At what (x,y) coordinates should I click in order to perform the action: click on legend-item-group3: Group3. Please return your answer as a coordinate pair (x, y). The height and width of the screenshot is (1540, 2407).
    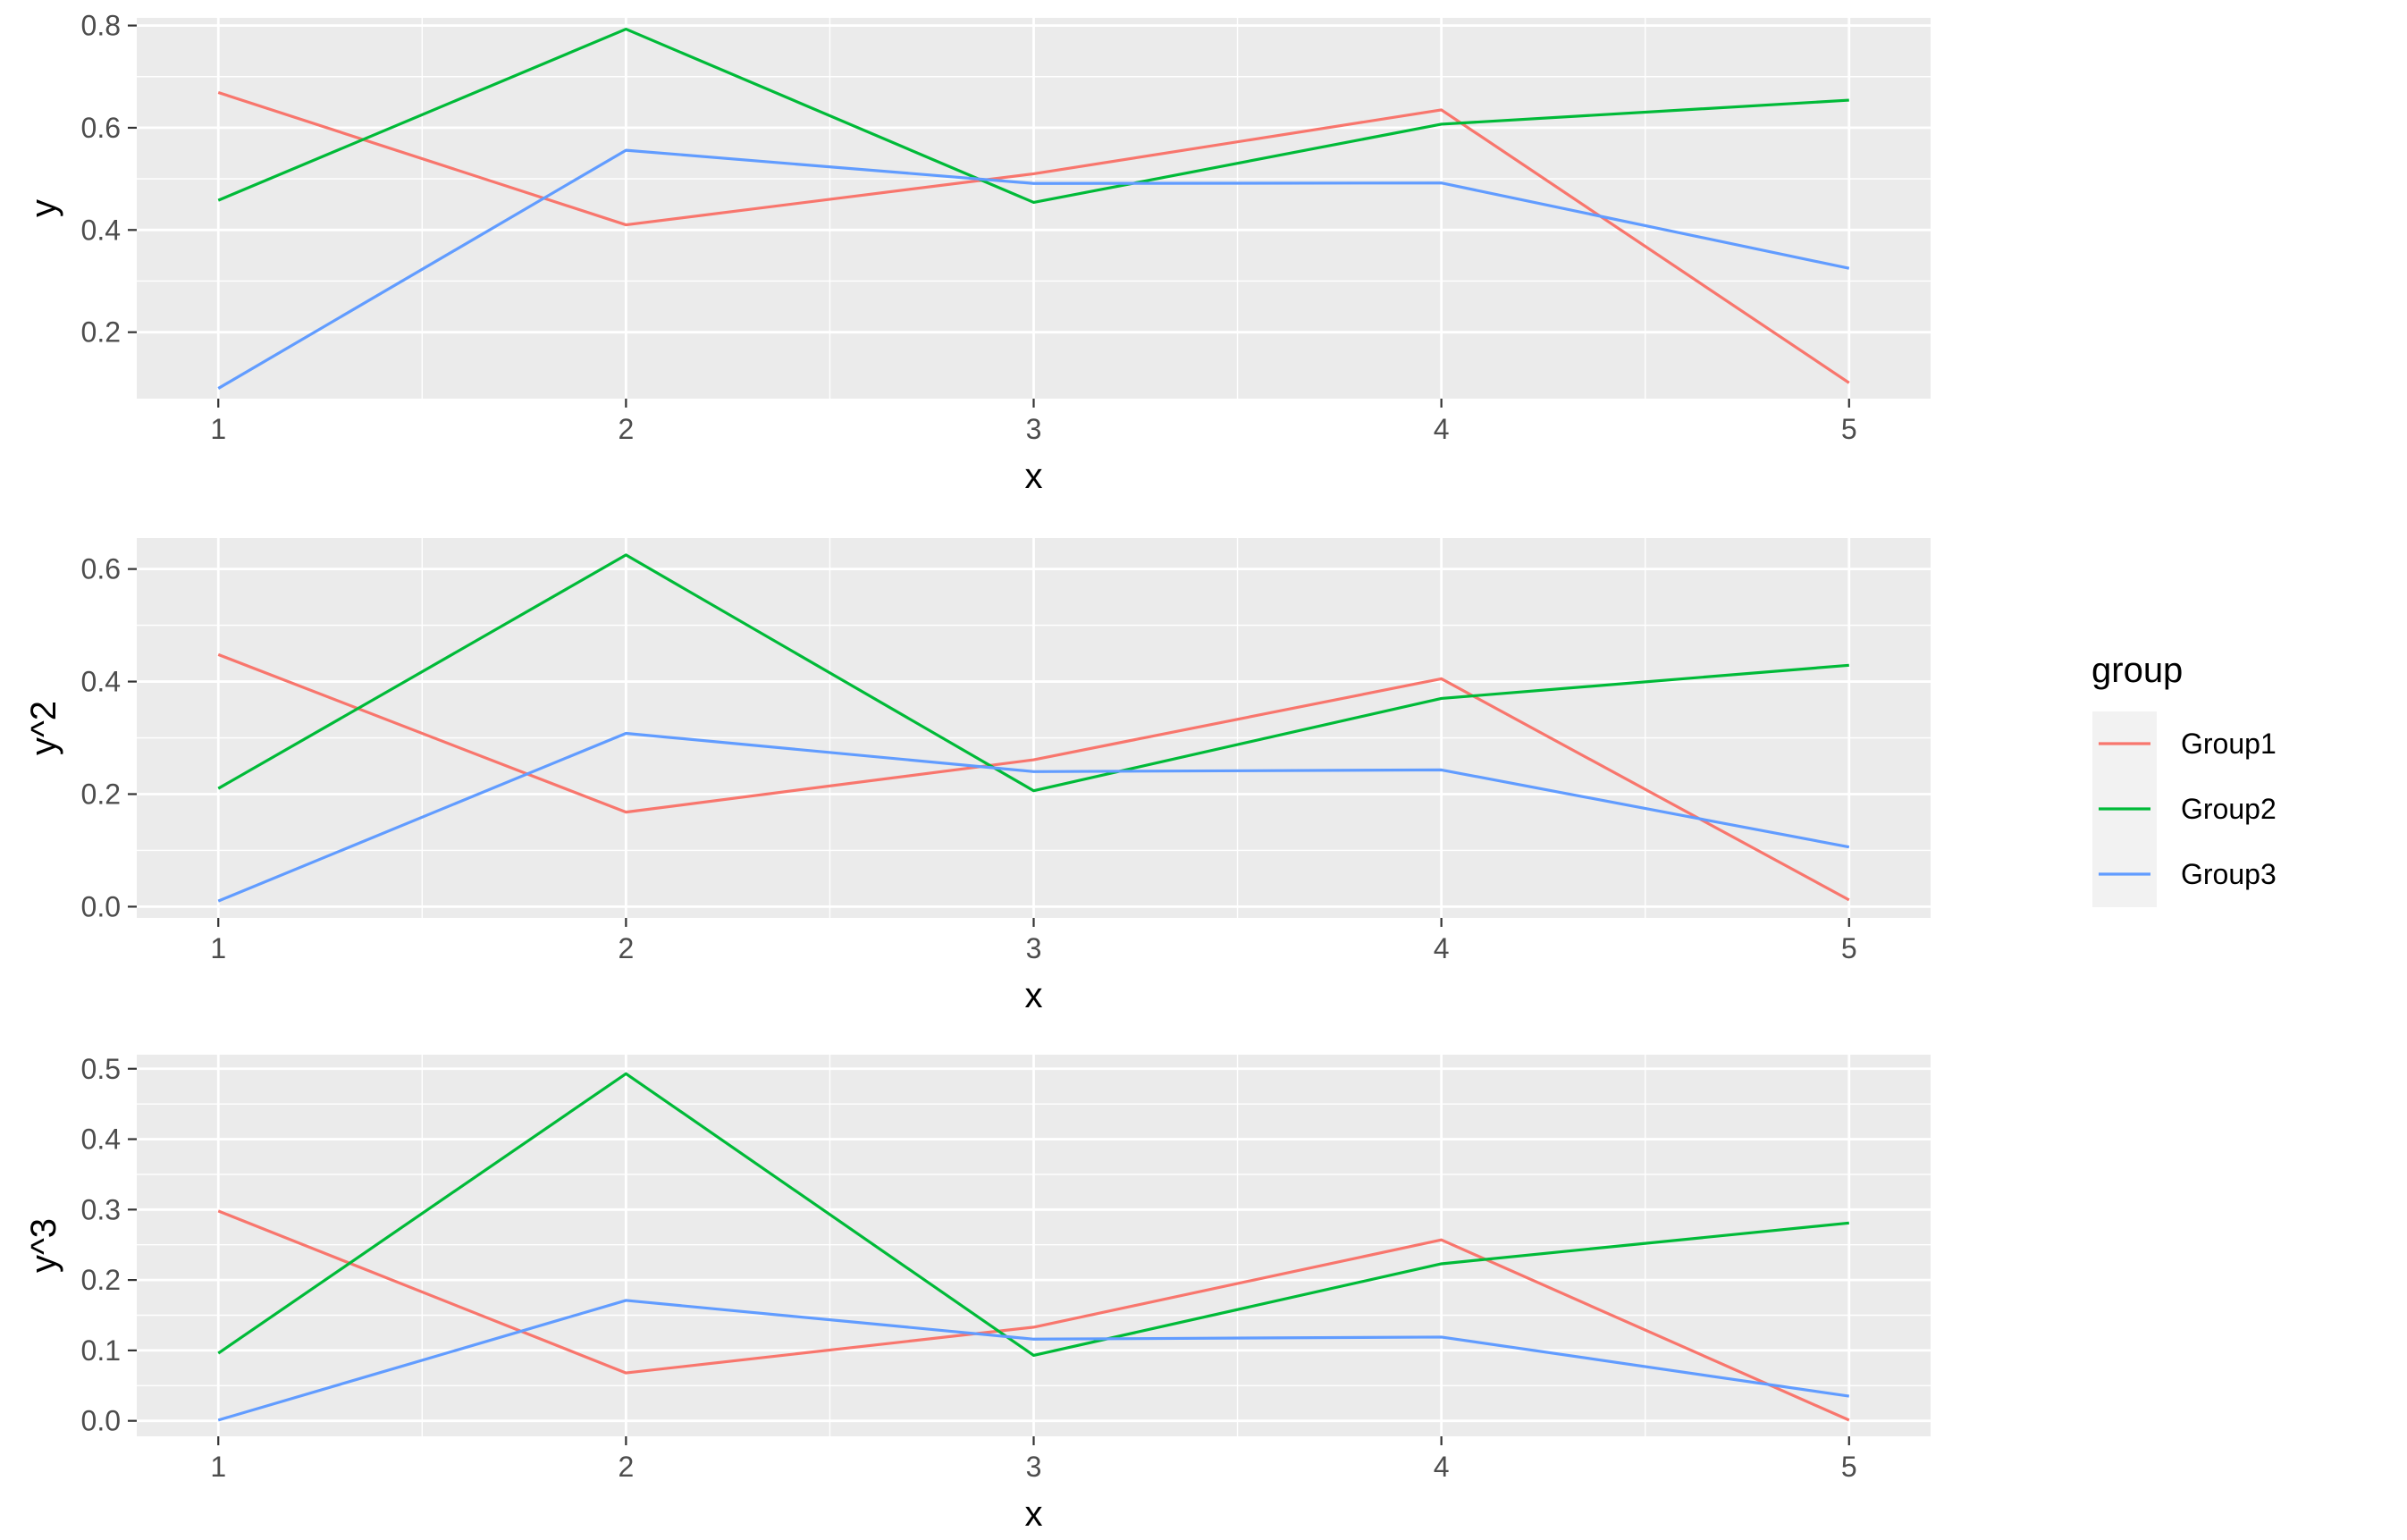
    Looking at the image, I should click on (2188, 874).